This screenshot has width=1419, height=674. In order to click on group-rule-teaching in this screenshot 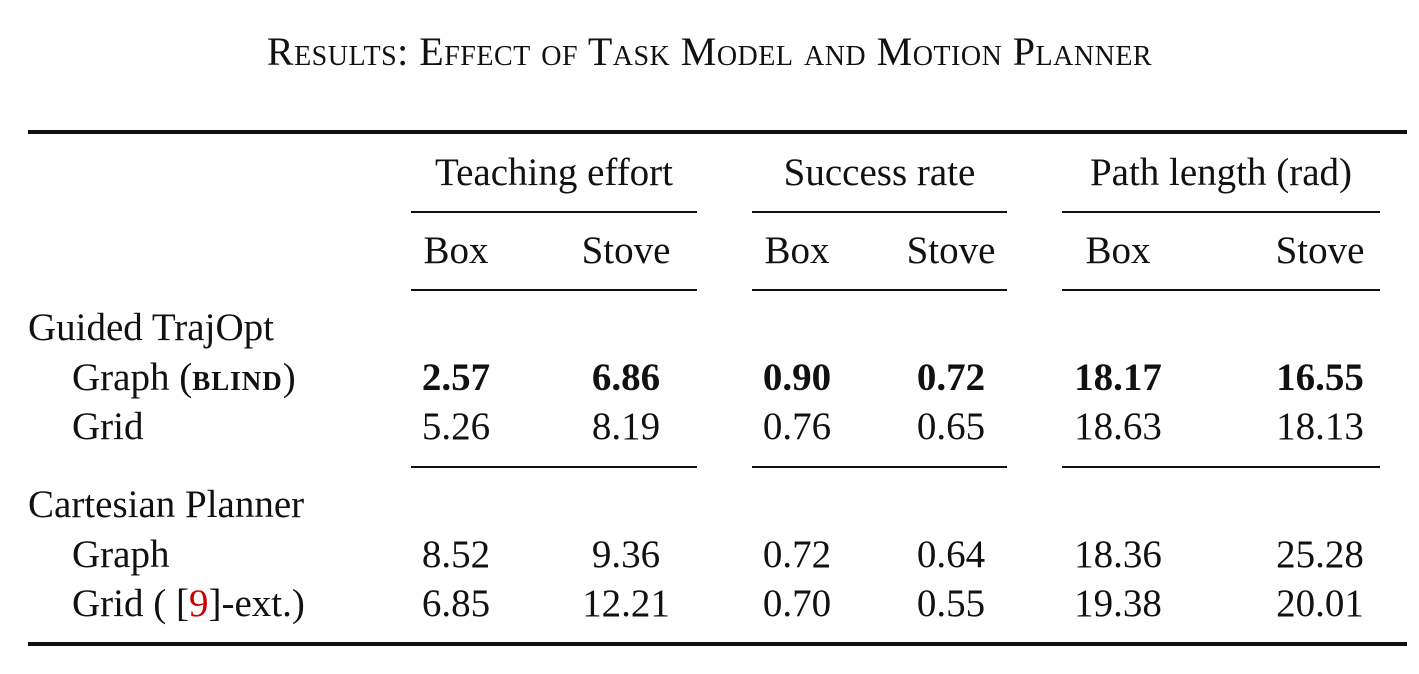, I will do `click(554, 212)`.